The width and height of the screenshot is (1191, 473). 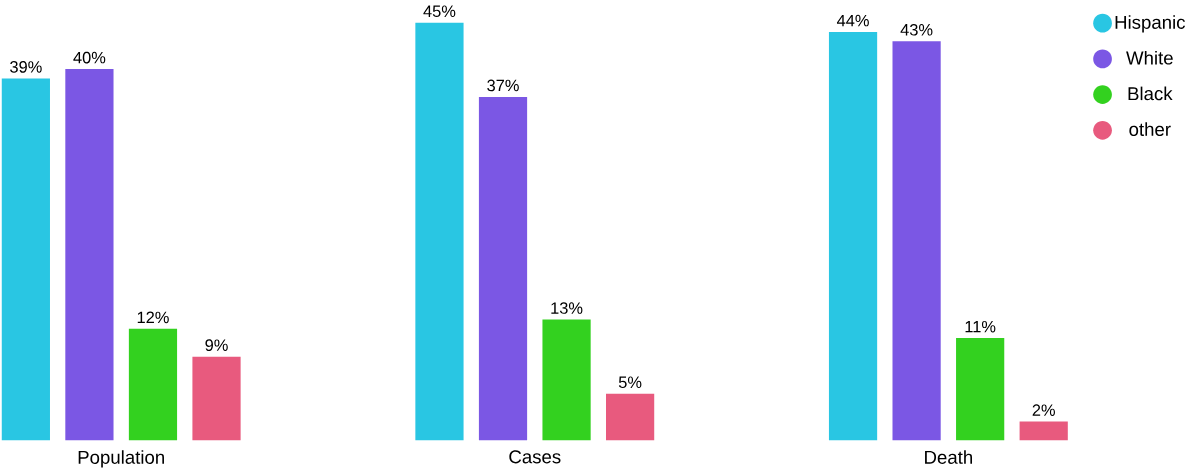 I want to click on x-tick-label: Population, so click(x=121, y=459).